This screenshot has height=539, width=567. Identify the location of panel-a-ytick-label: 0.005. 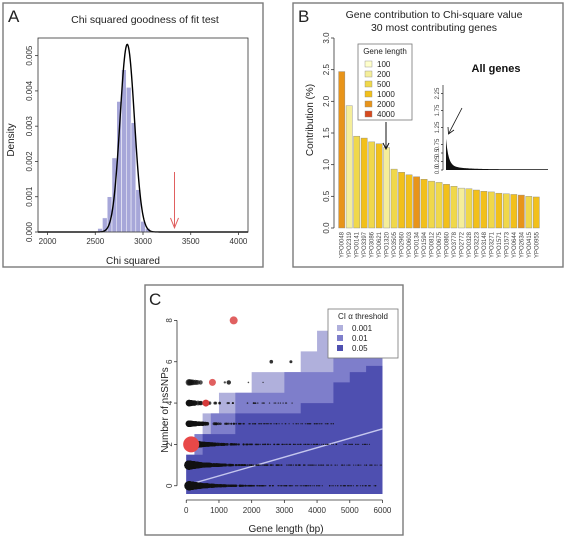
(29, 55).